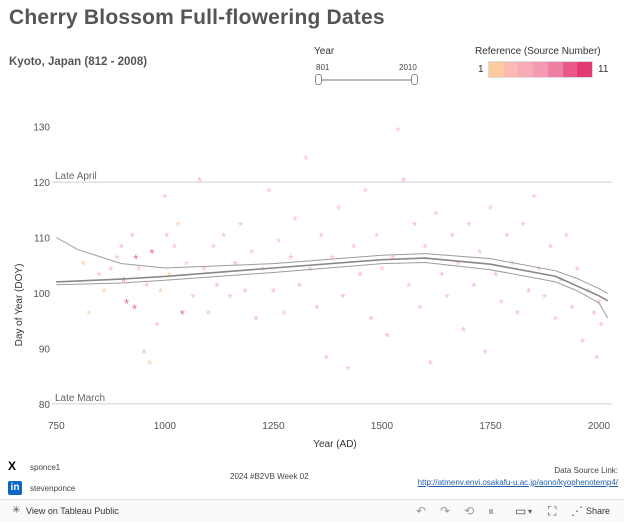 This screenshot has height=522, width=624. I want to click on share-button: Share, so click(598, 511).